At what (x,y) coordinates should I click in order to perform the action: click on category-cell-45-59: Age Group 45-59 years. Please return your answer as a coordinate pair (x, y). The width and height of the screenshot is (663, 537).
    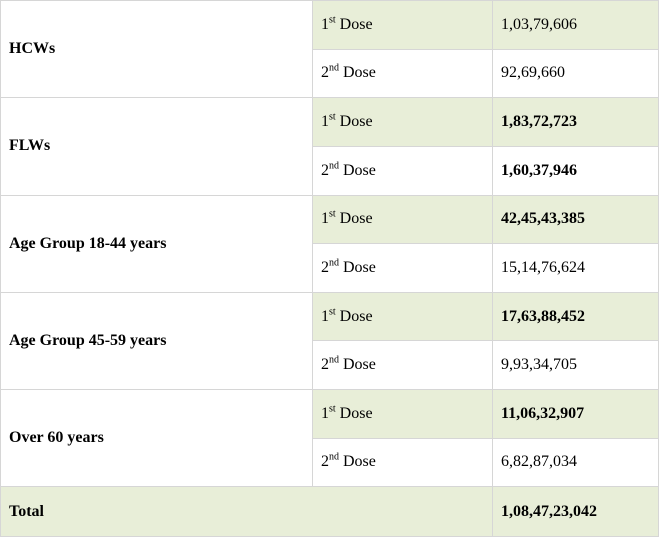
    Looking at the image, I should click on (156, 341).